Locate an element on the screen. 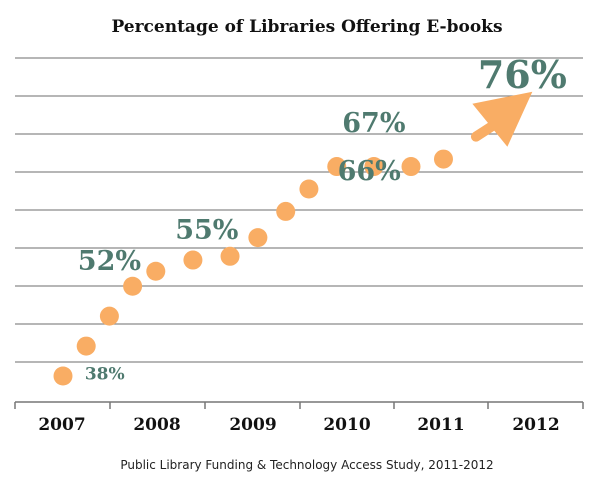 The height and width of the screenshot is (500, 600). chart-title: Percentage of Libraries Offering E-books is located at coordinates (306, 27).